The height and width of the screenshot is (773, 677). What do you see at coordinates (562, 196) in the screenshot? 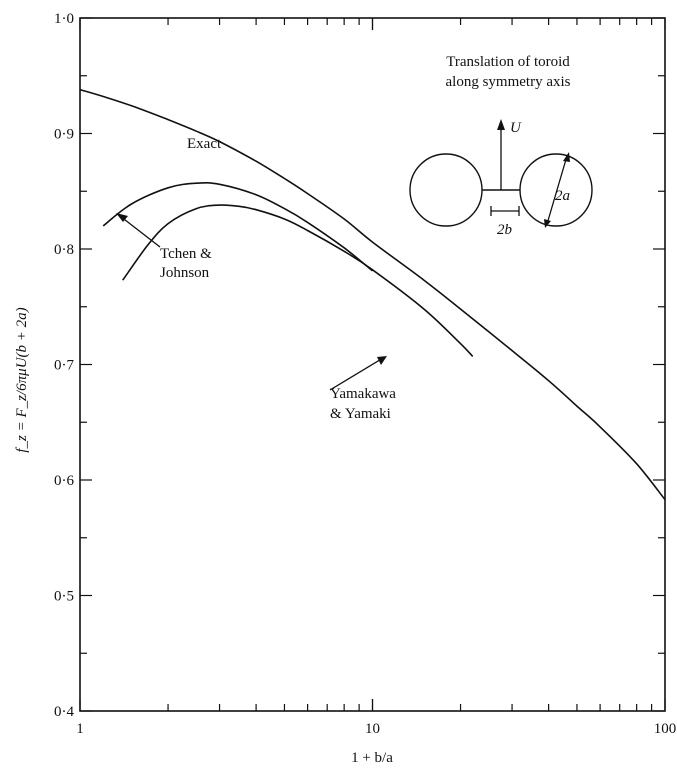
I see `diameter-label: 2a` at bounding box center [562, 196].